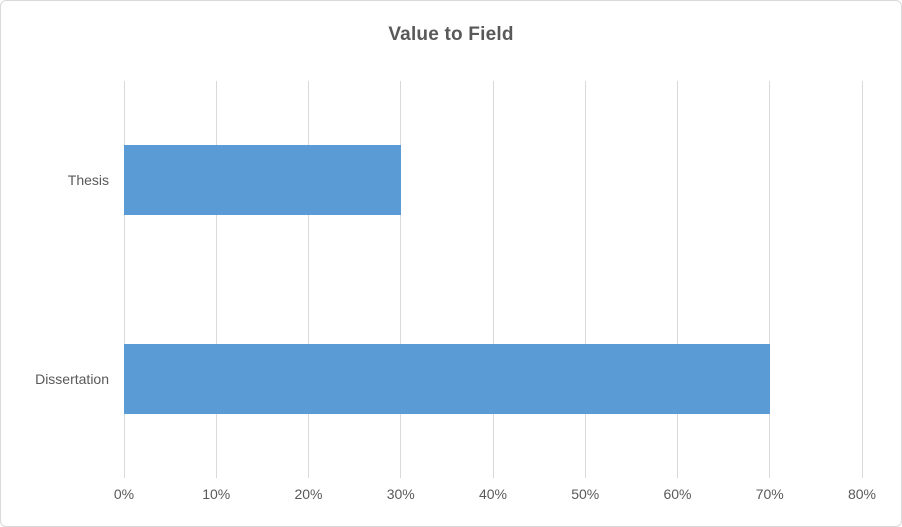 The width and height of the screenshot is (902, 527). Describe the element at coordinates (262, 180) in the screenshot. I see `bar-thesis` at that location.